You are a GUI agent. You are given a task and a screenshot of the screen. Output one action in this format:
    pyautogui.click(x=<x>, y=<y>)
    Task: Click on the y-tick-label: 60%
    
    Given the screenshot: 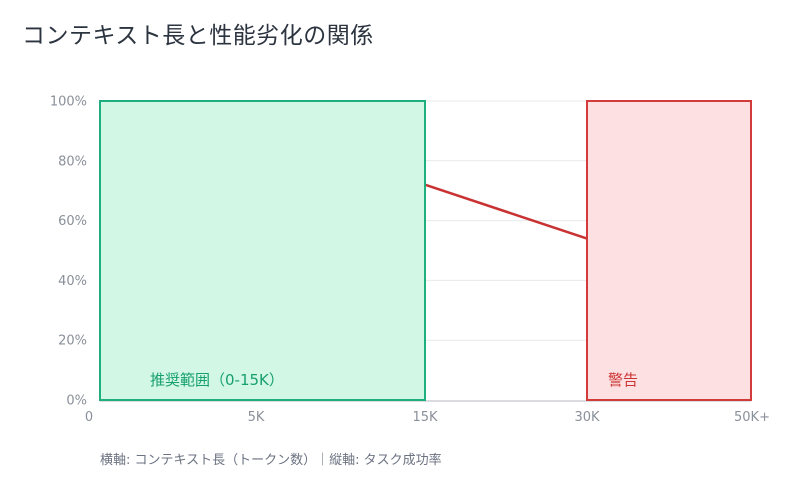 What is the action you would take?
    pyautogui.click(x=72, y=221)
    